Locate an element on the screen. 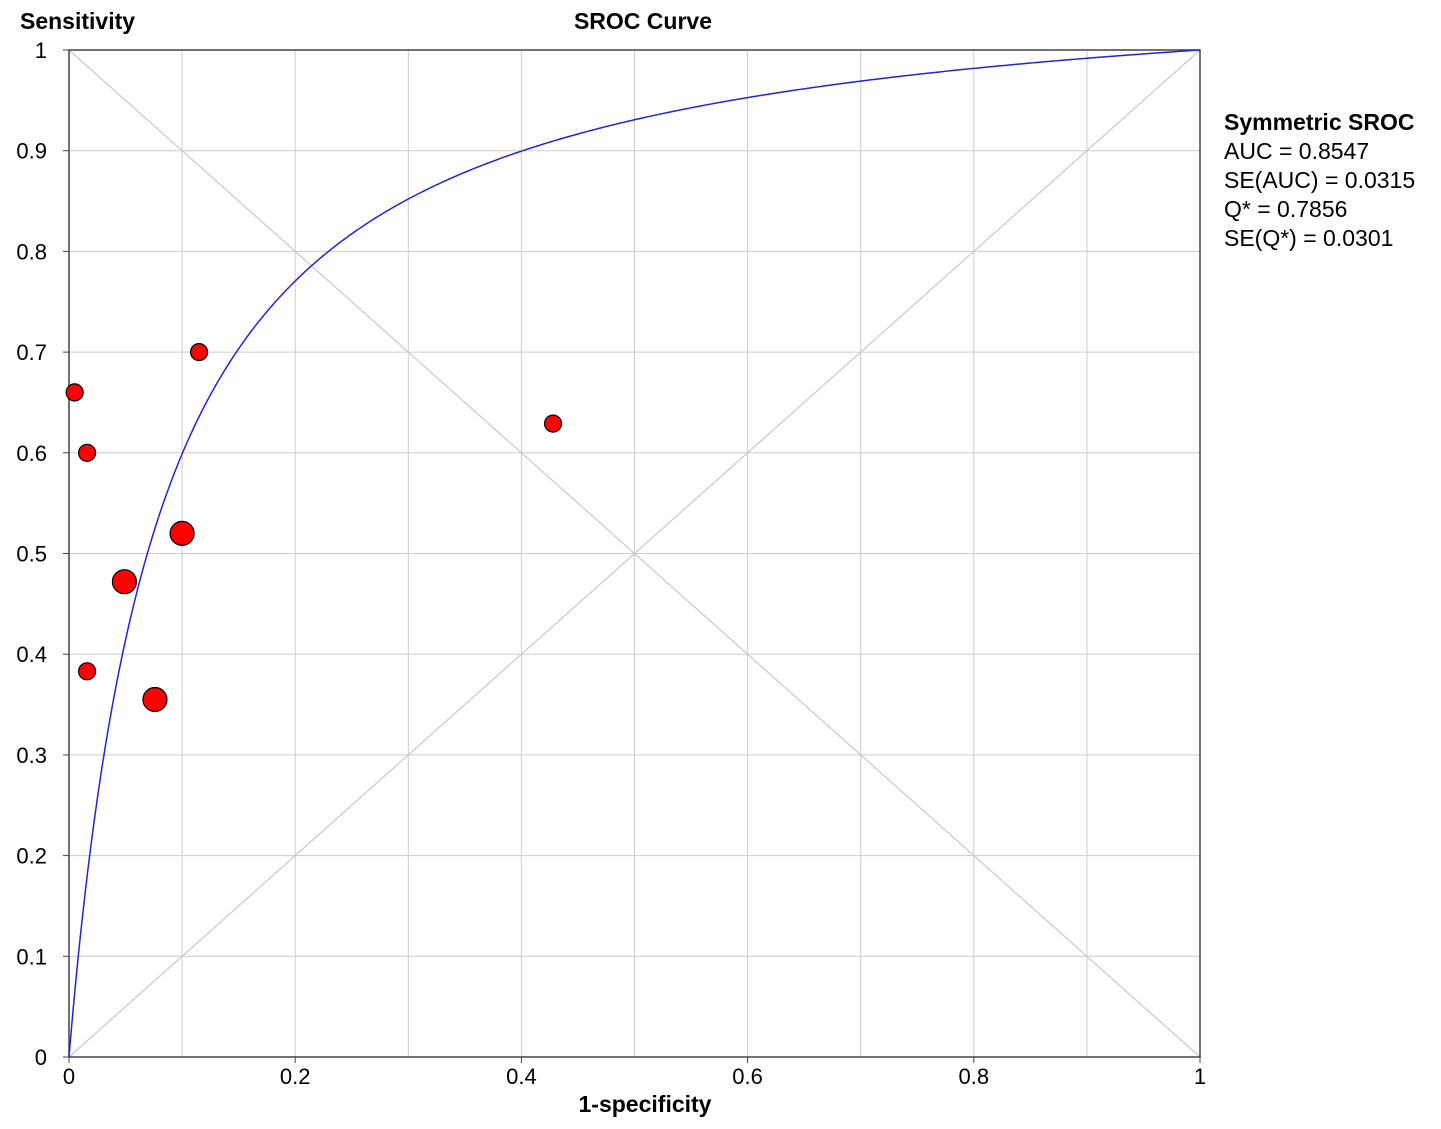 The width and height of the screenshot is (1441, 1129). y-axis-label: Sensitivity is located at coordinates (77, 21).